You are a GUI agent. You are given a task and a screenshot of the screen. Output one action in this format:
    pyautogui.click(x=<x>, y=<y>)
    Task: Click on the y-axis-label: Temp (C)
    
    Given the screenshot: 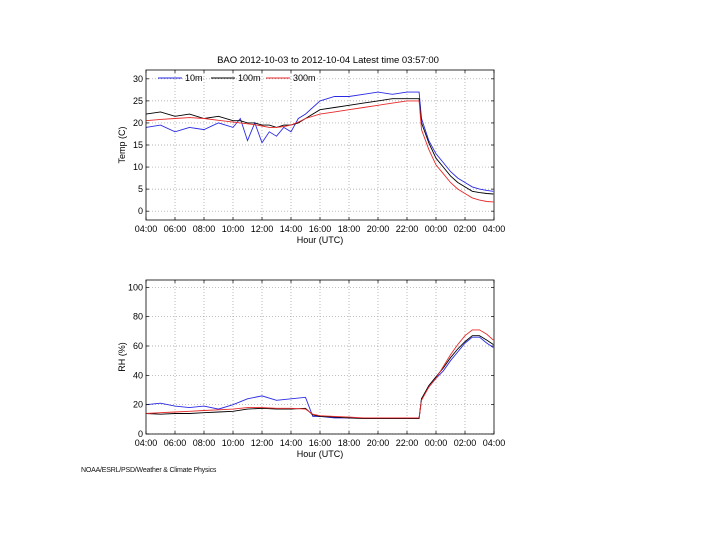 What is the action you would take?
    pyautogui.click(x=122, y=144)
    